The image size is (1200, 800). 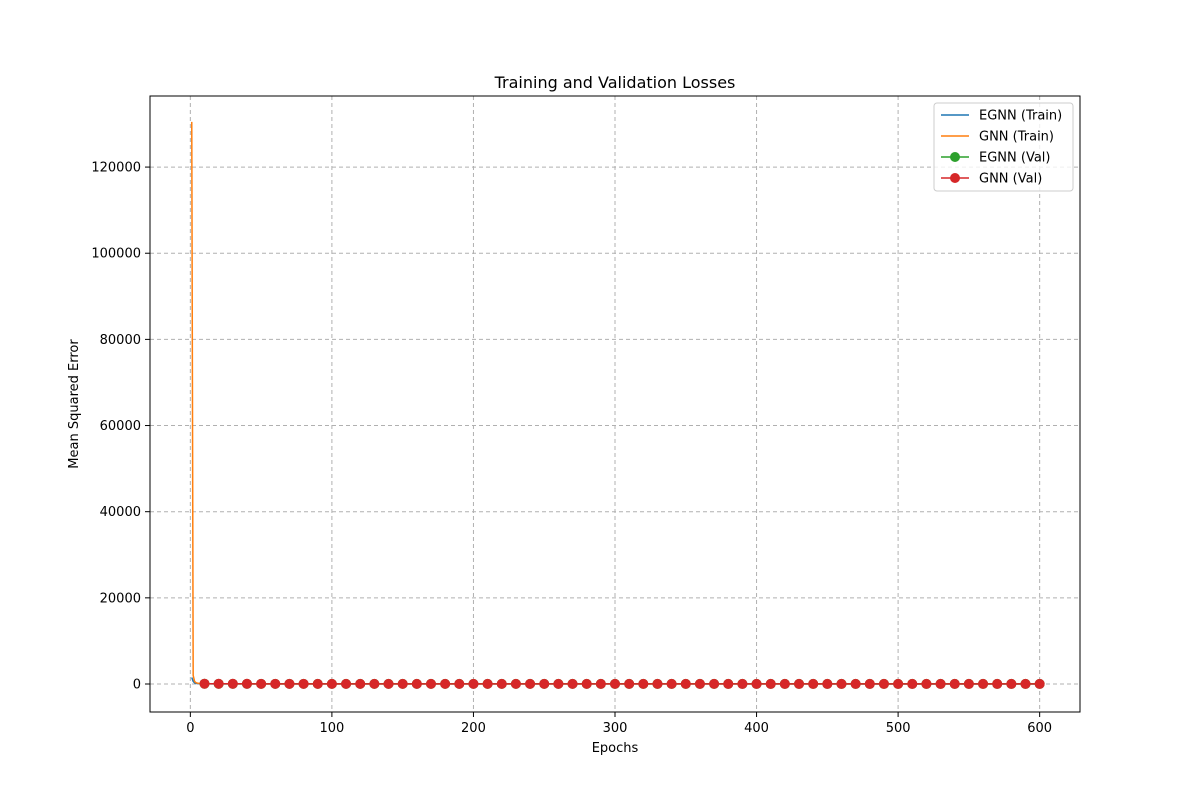 I want to click on y-tick-label: 100000, so click(x=116, y=254).